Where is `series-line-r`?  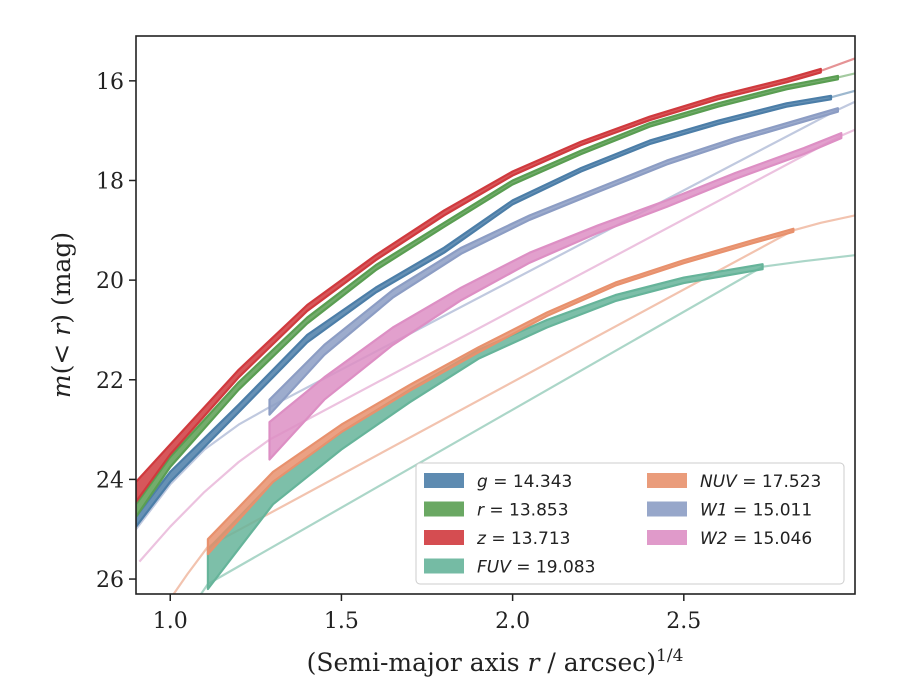
series-line-r is located at coordinates (846, 75).